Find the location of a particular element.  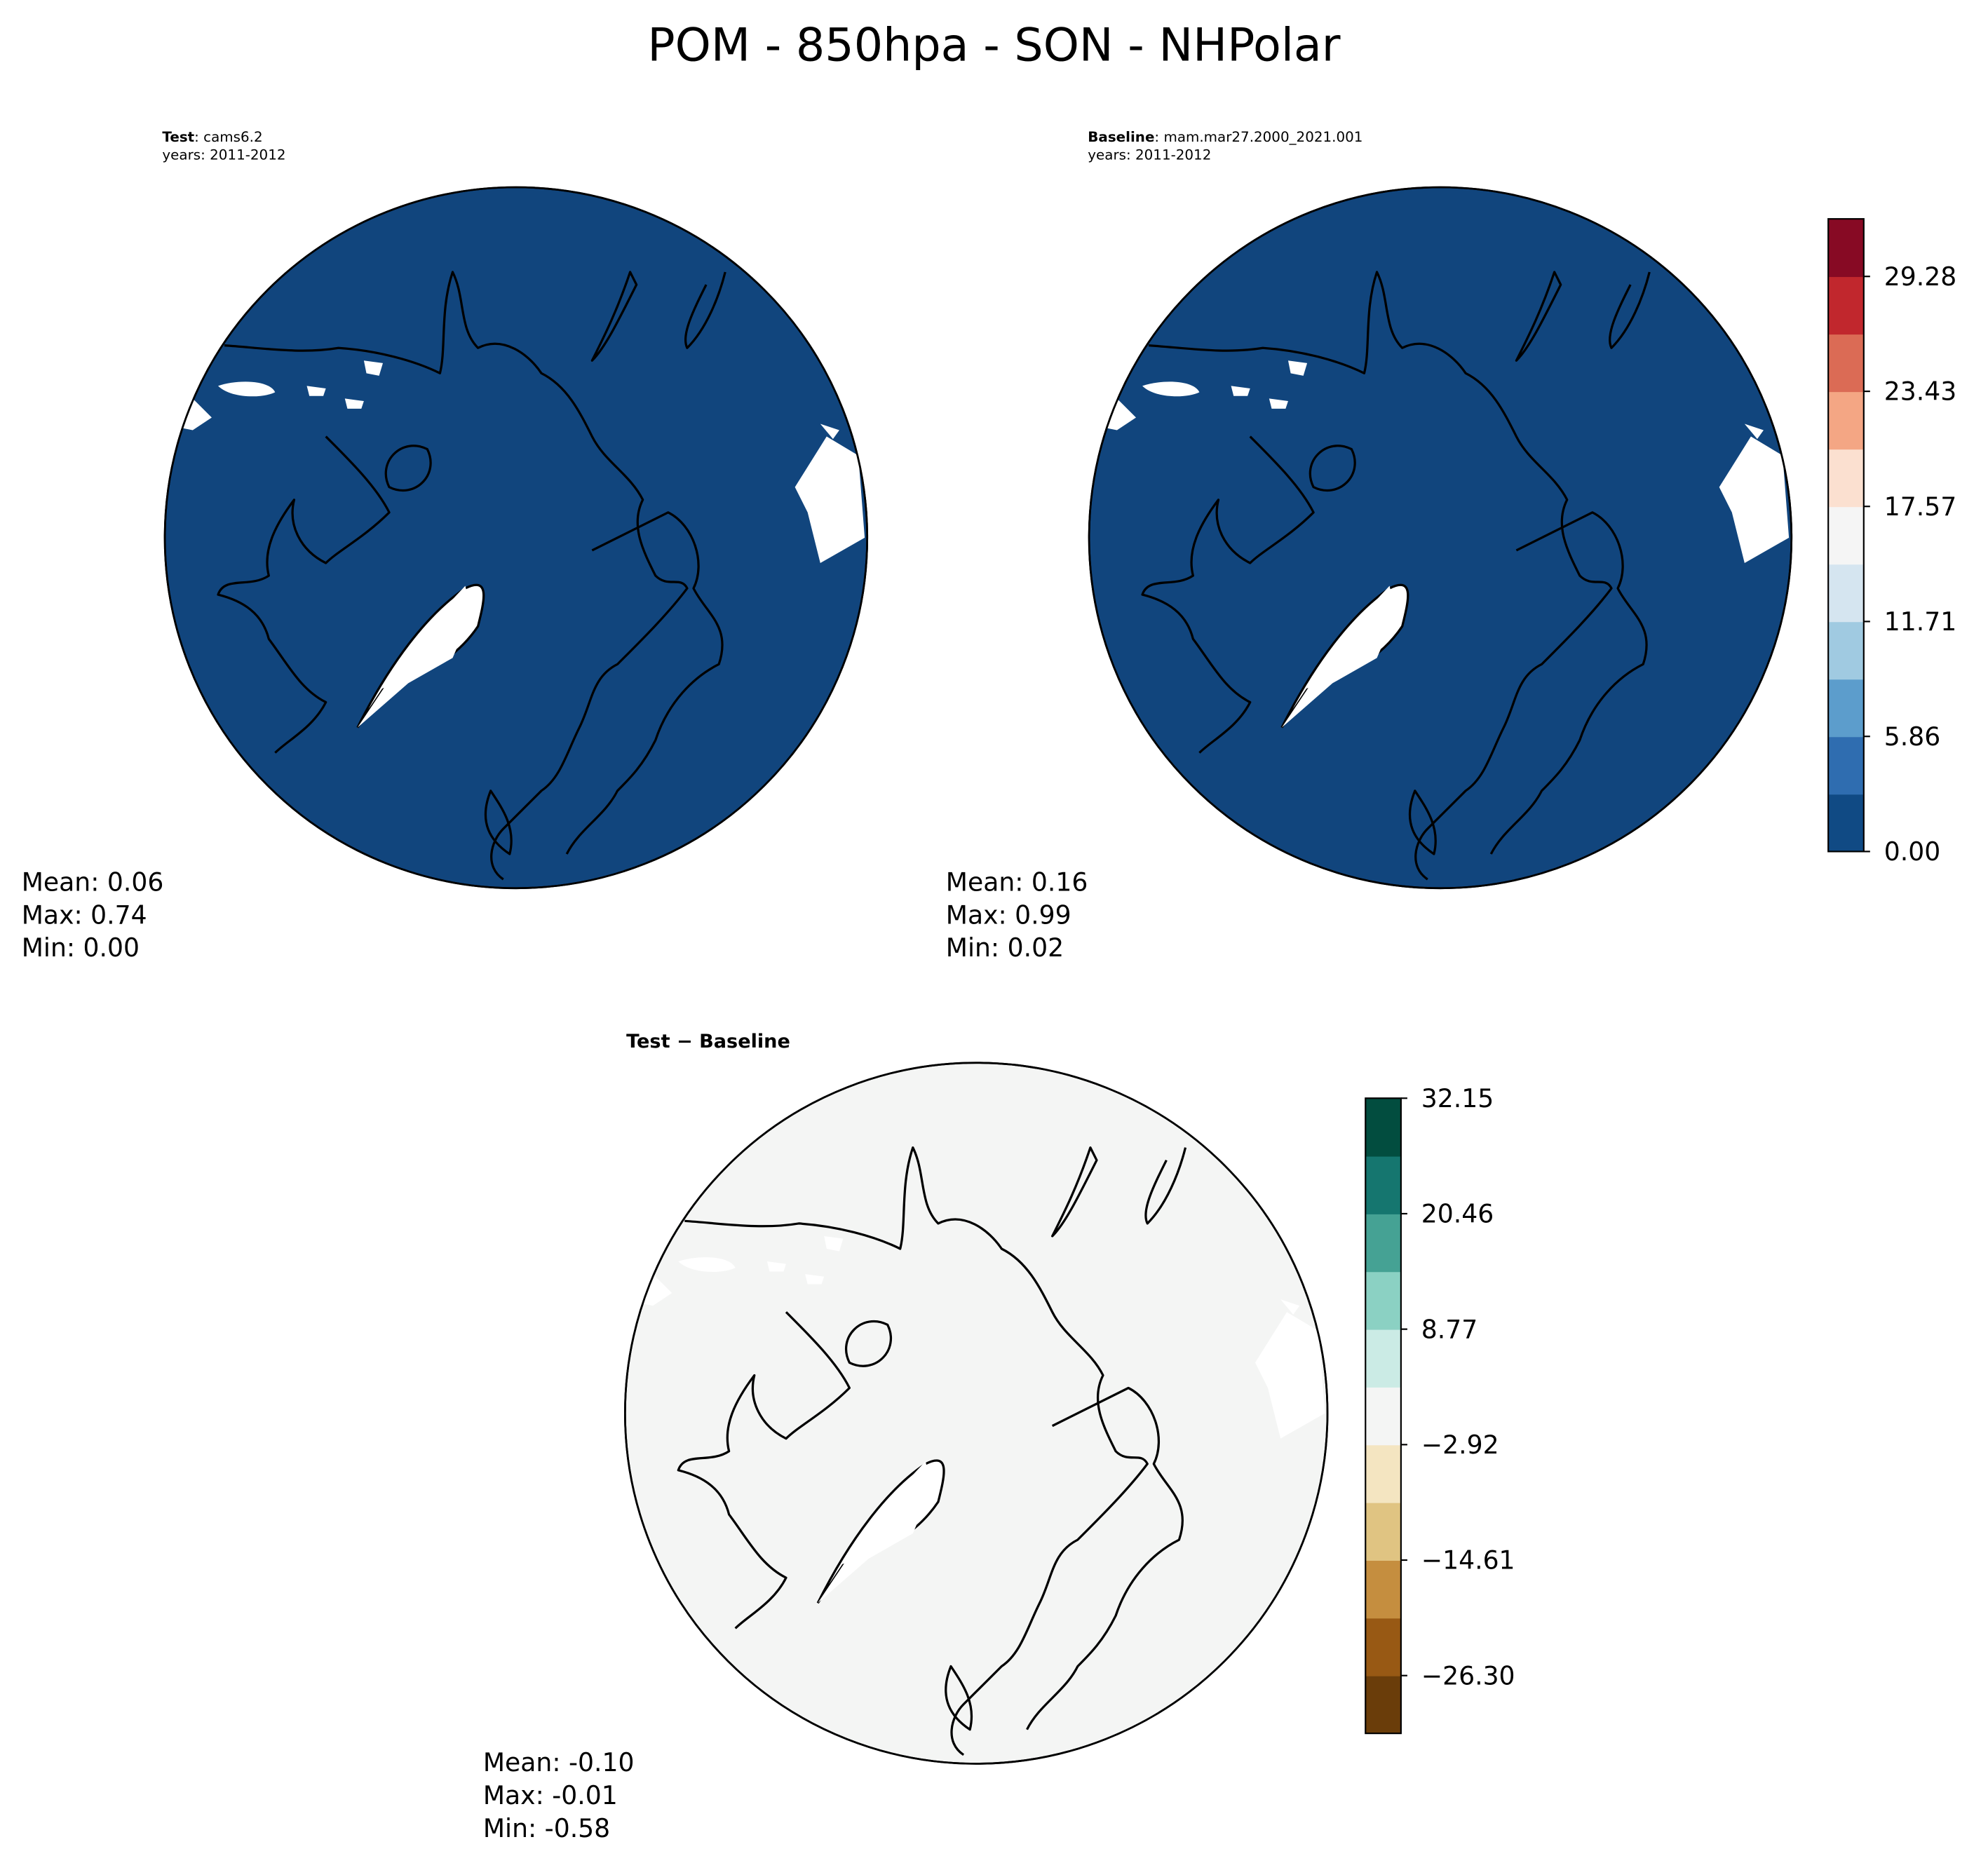

panel-label: Test: cams6.2 is located at coordinates (212, 137).